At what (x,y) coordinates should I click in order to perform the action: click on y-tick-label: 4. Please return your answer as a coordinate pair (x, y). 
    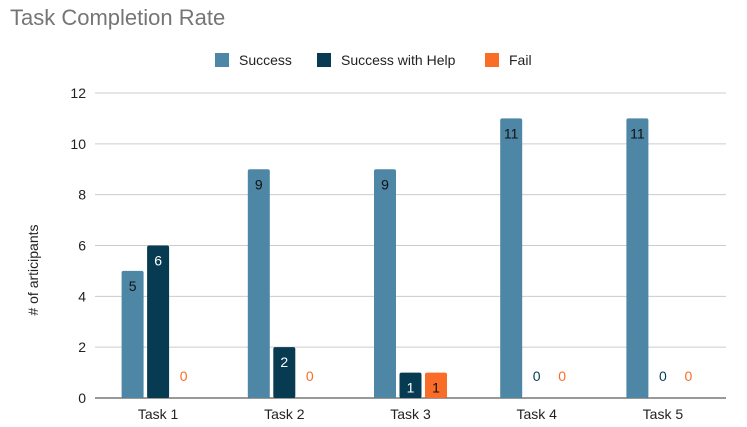
    Looking at the image, I should click on (82, 296).